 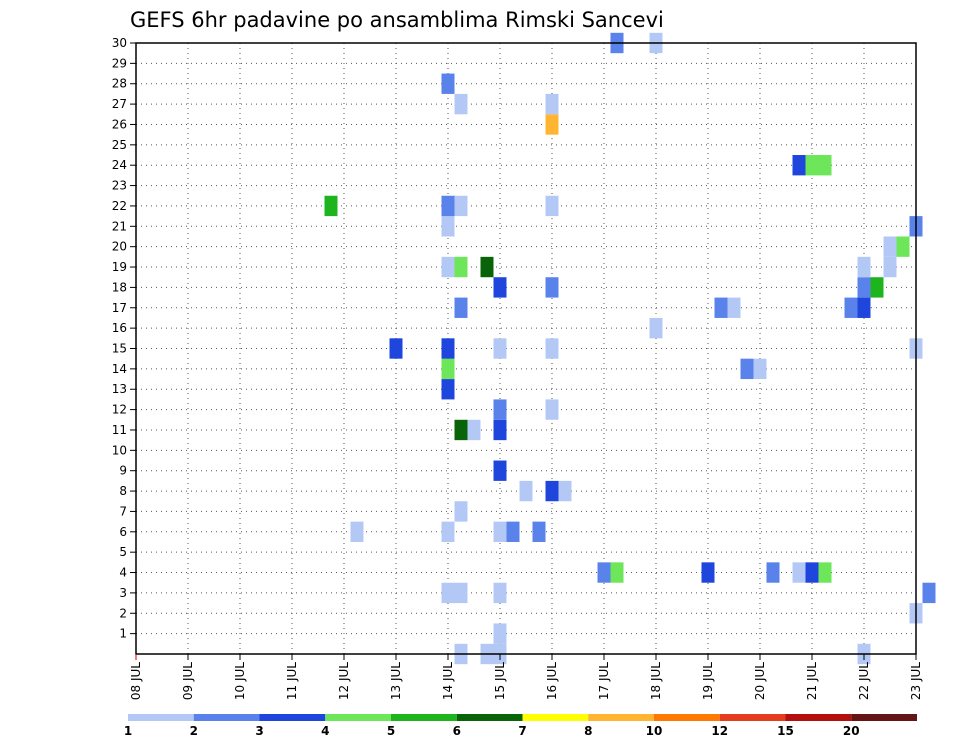 I want to click on y-tick-label: 30, so click(x=119, y=43).